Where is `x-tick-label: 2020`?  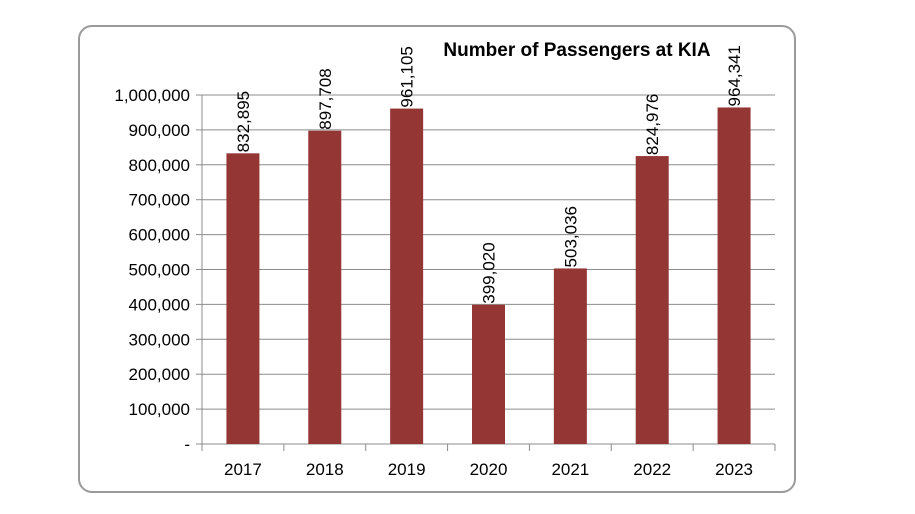
x-tick-label: 2020 is located at coordinates (489, 469).